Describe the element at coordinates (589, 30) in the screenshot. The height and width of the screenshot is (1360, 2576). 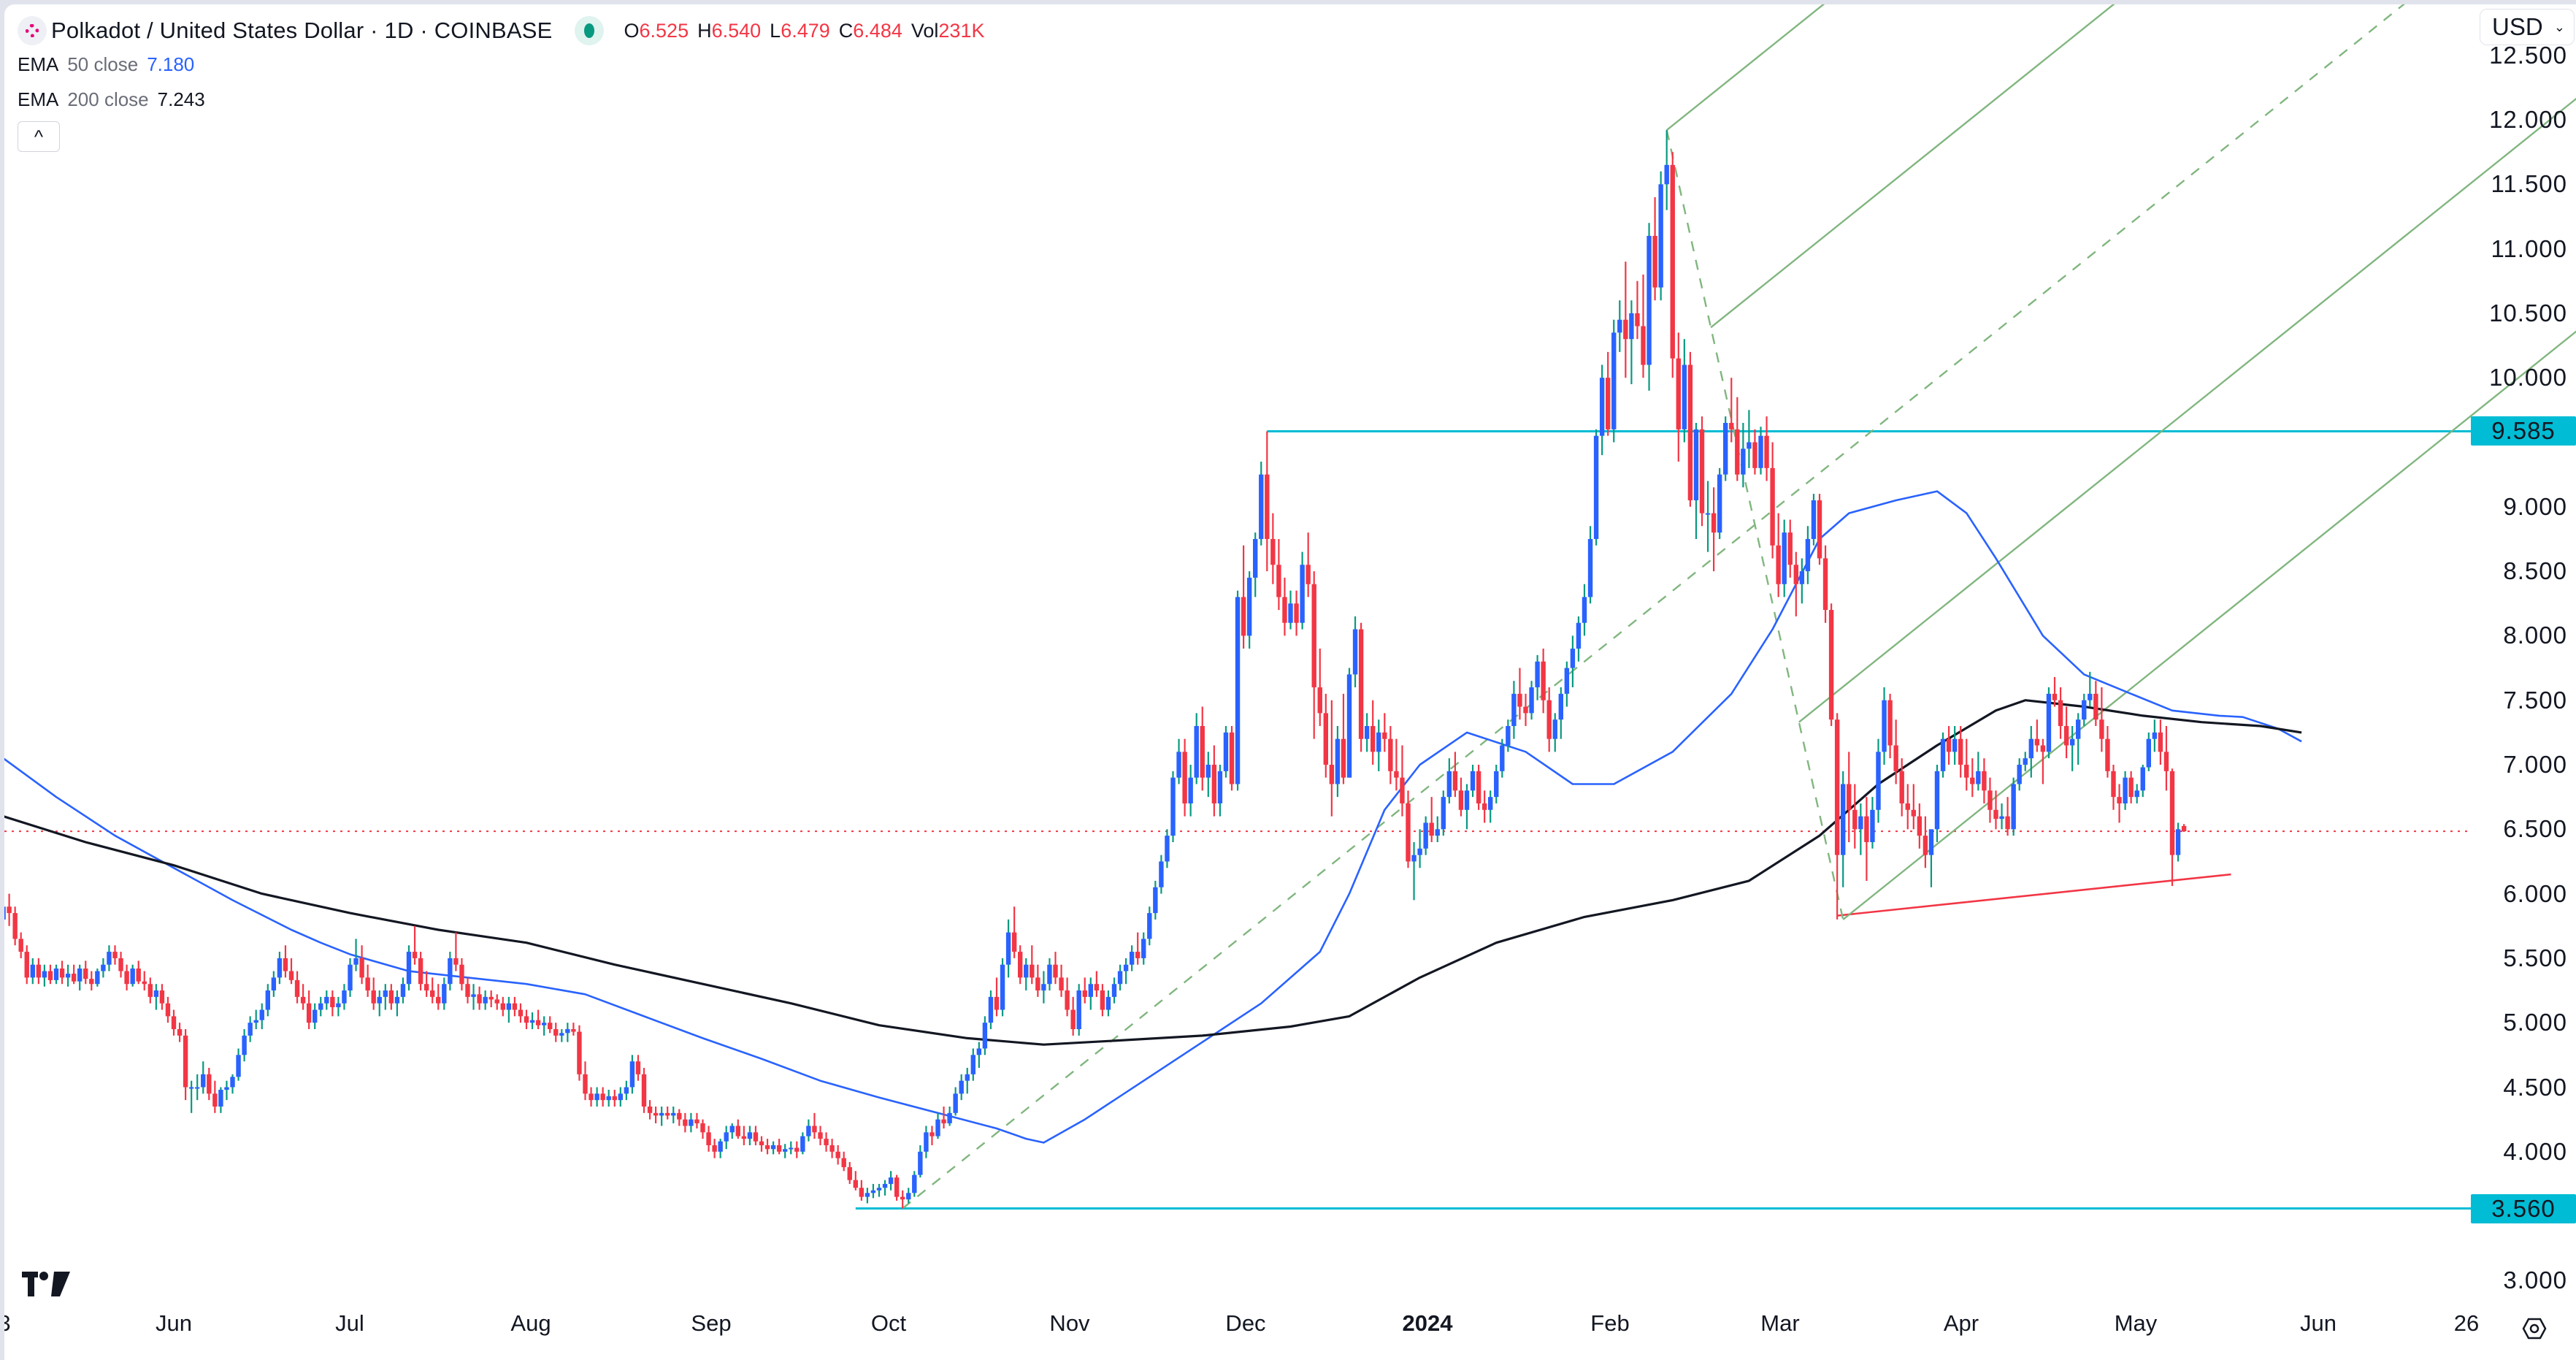
I see `market-open-dot-icon` at that location.